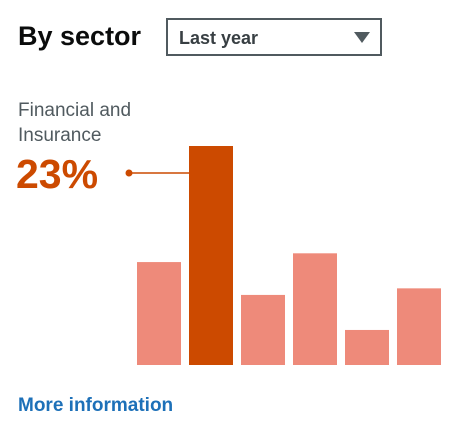 The height and width of the screenshot is (435, 462). What do you see at coordinates (274, 37) in the screenshot?
I see `period-select: Last year` at bounding box center [274, 37].